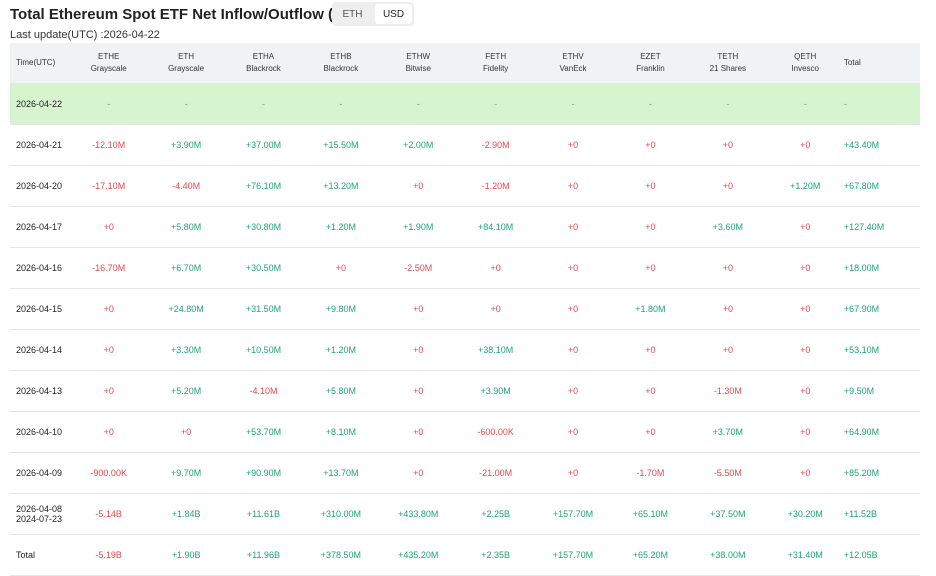  Describe the element at coordinates (650, 68) in the screenshot. I see `issuer: Franklin` at that location.